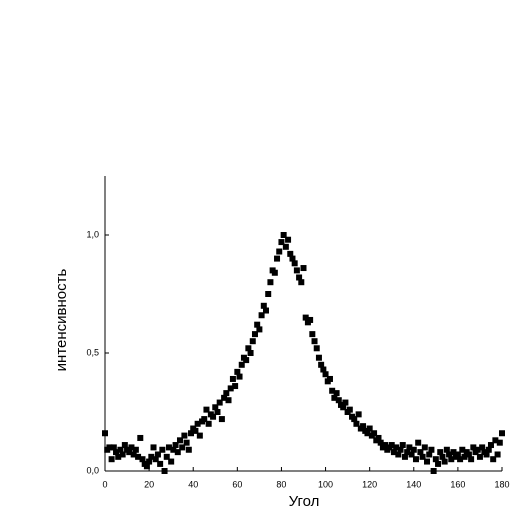  Describe the element at coordinates (92, 470) in the screenshot. I see `y-tick-label: 0,0` at that location.